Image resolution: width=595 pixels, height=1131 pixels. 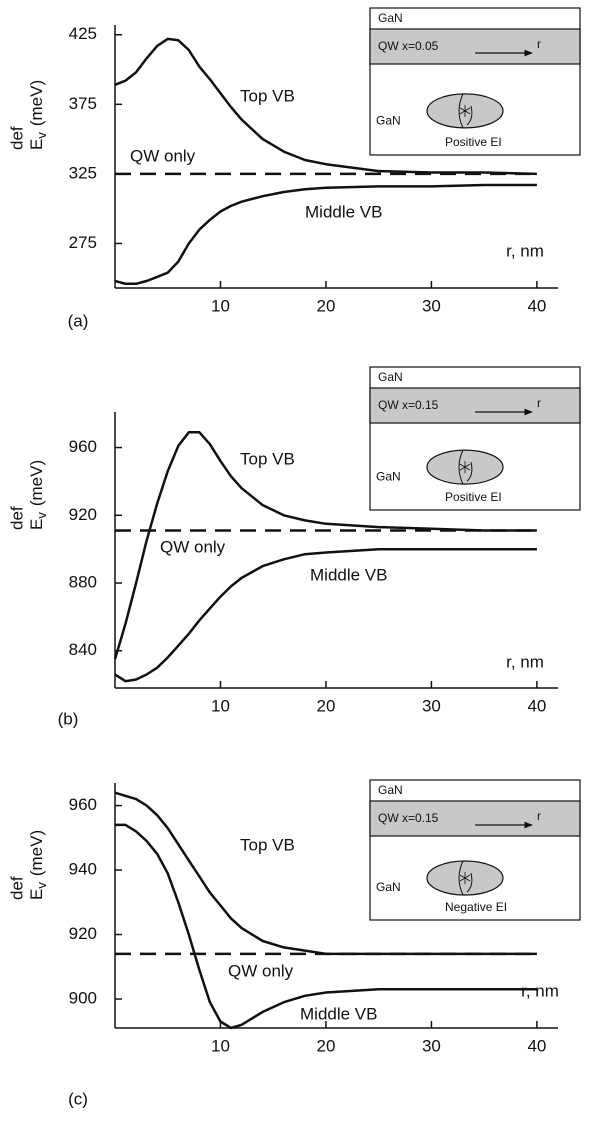 What do you see at coordinates (83, 172) in the screenshot?
I see `y-tick-label: 325` at bounding box center [83, 172].